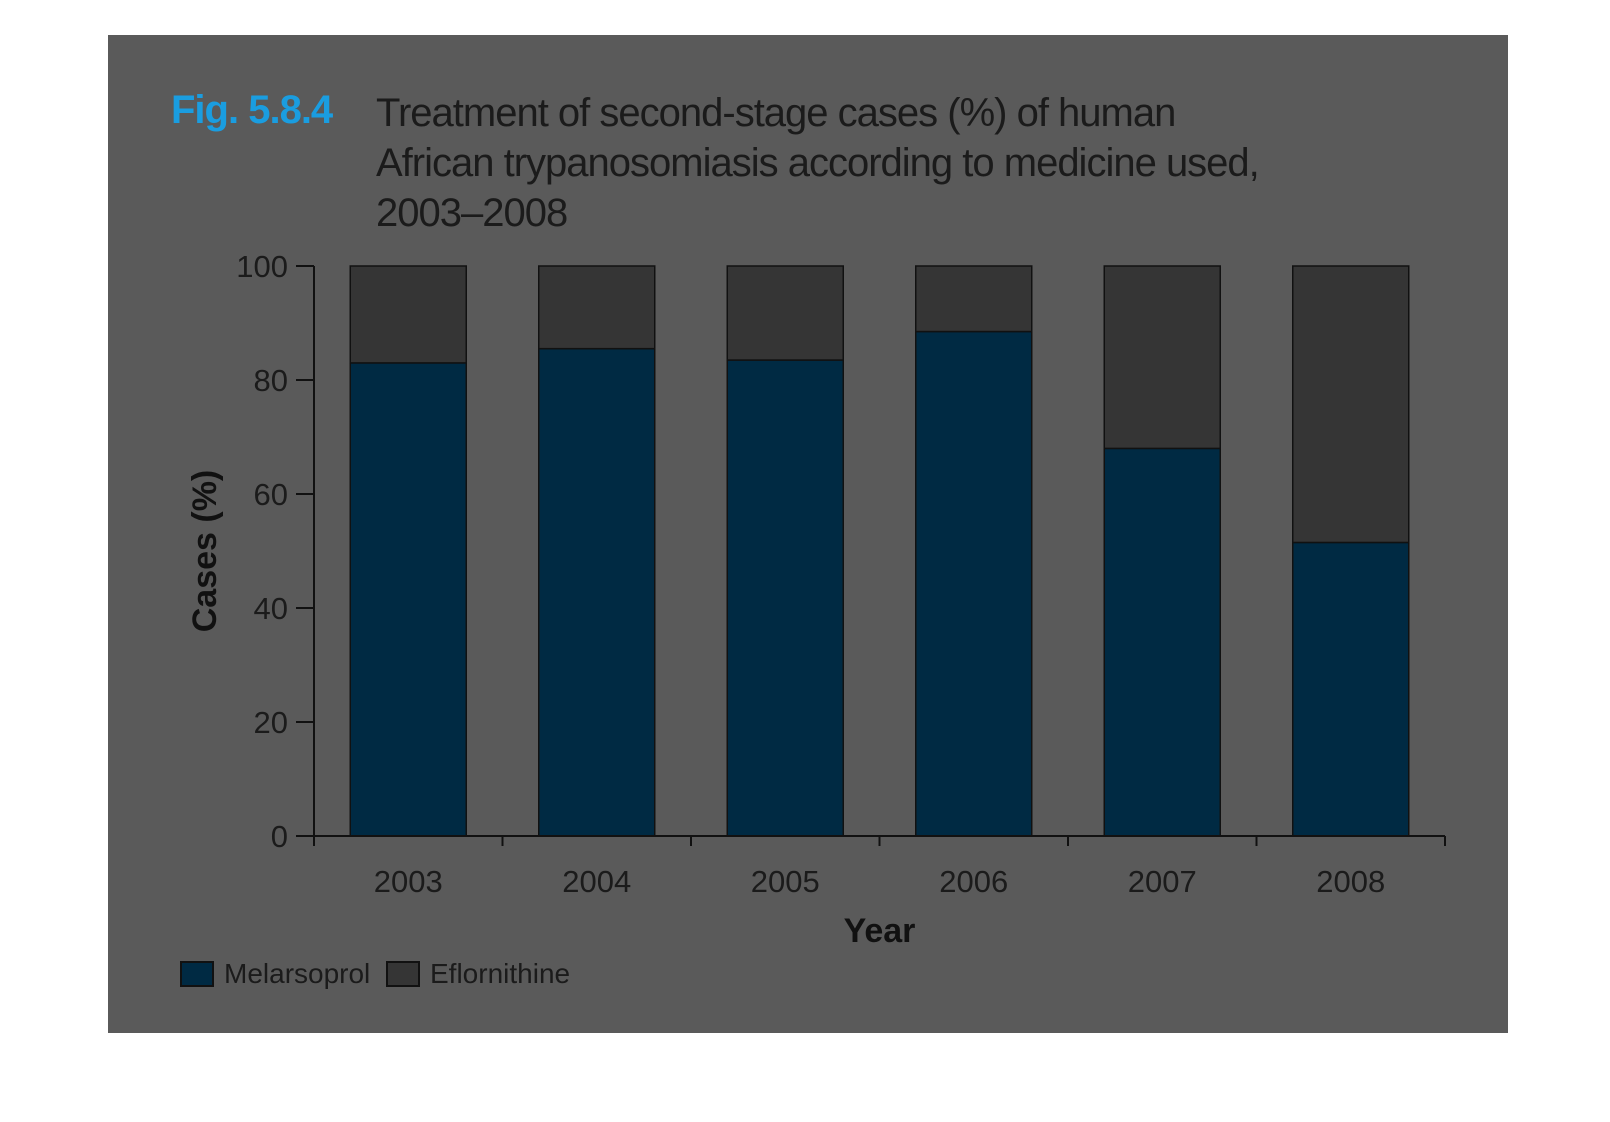  What do you see at coordinates (597, 592) in the screenshot?
I see `bar-melarsoprol-2004` at bounding box center [597, 592].